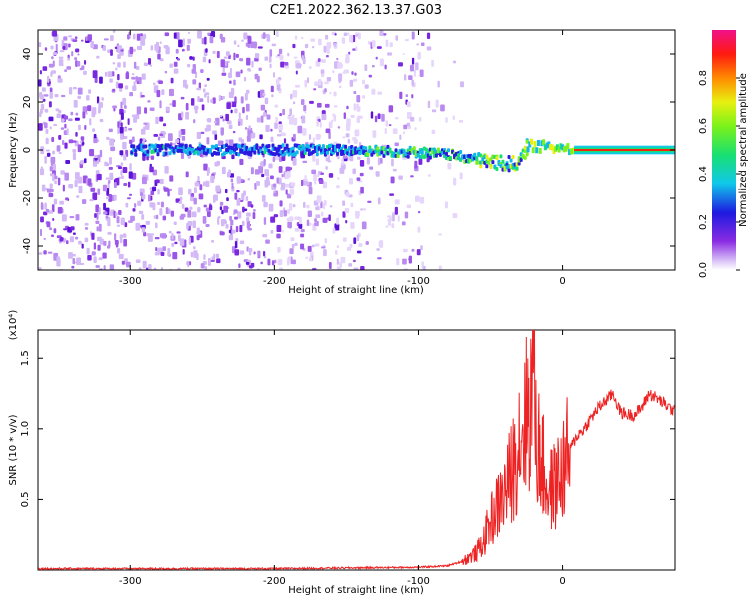 The width and height of the screenshot is (750, 600). I want to click on heatmap-strong-band-core, so click(624, 150).